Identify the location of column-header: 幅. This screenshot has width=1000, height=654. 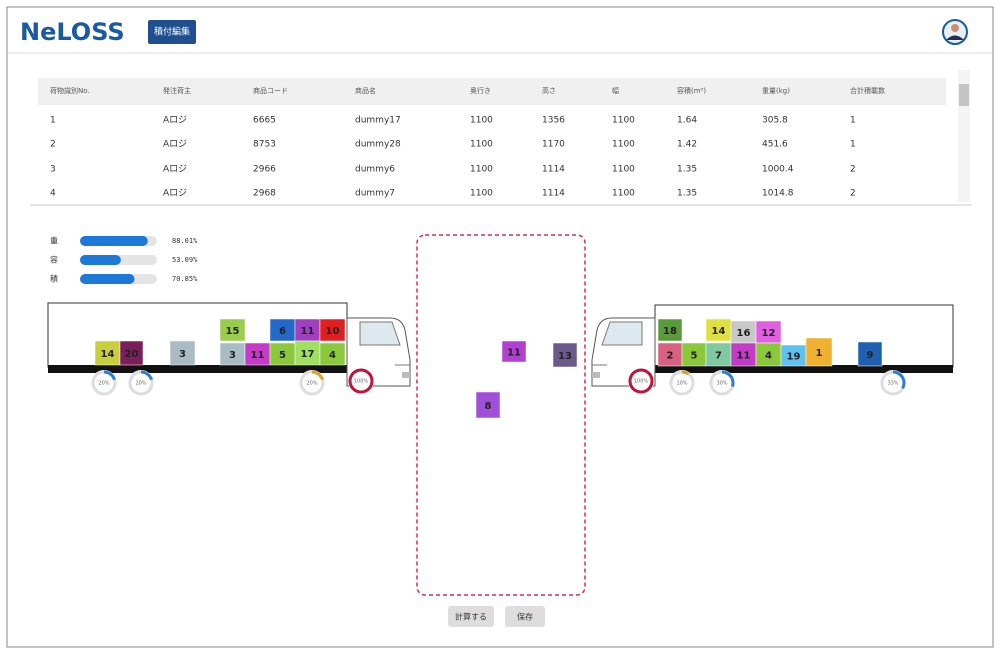
(615, 90).